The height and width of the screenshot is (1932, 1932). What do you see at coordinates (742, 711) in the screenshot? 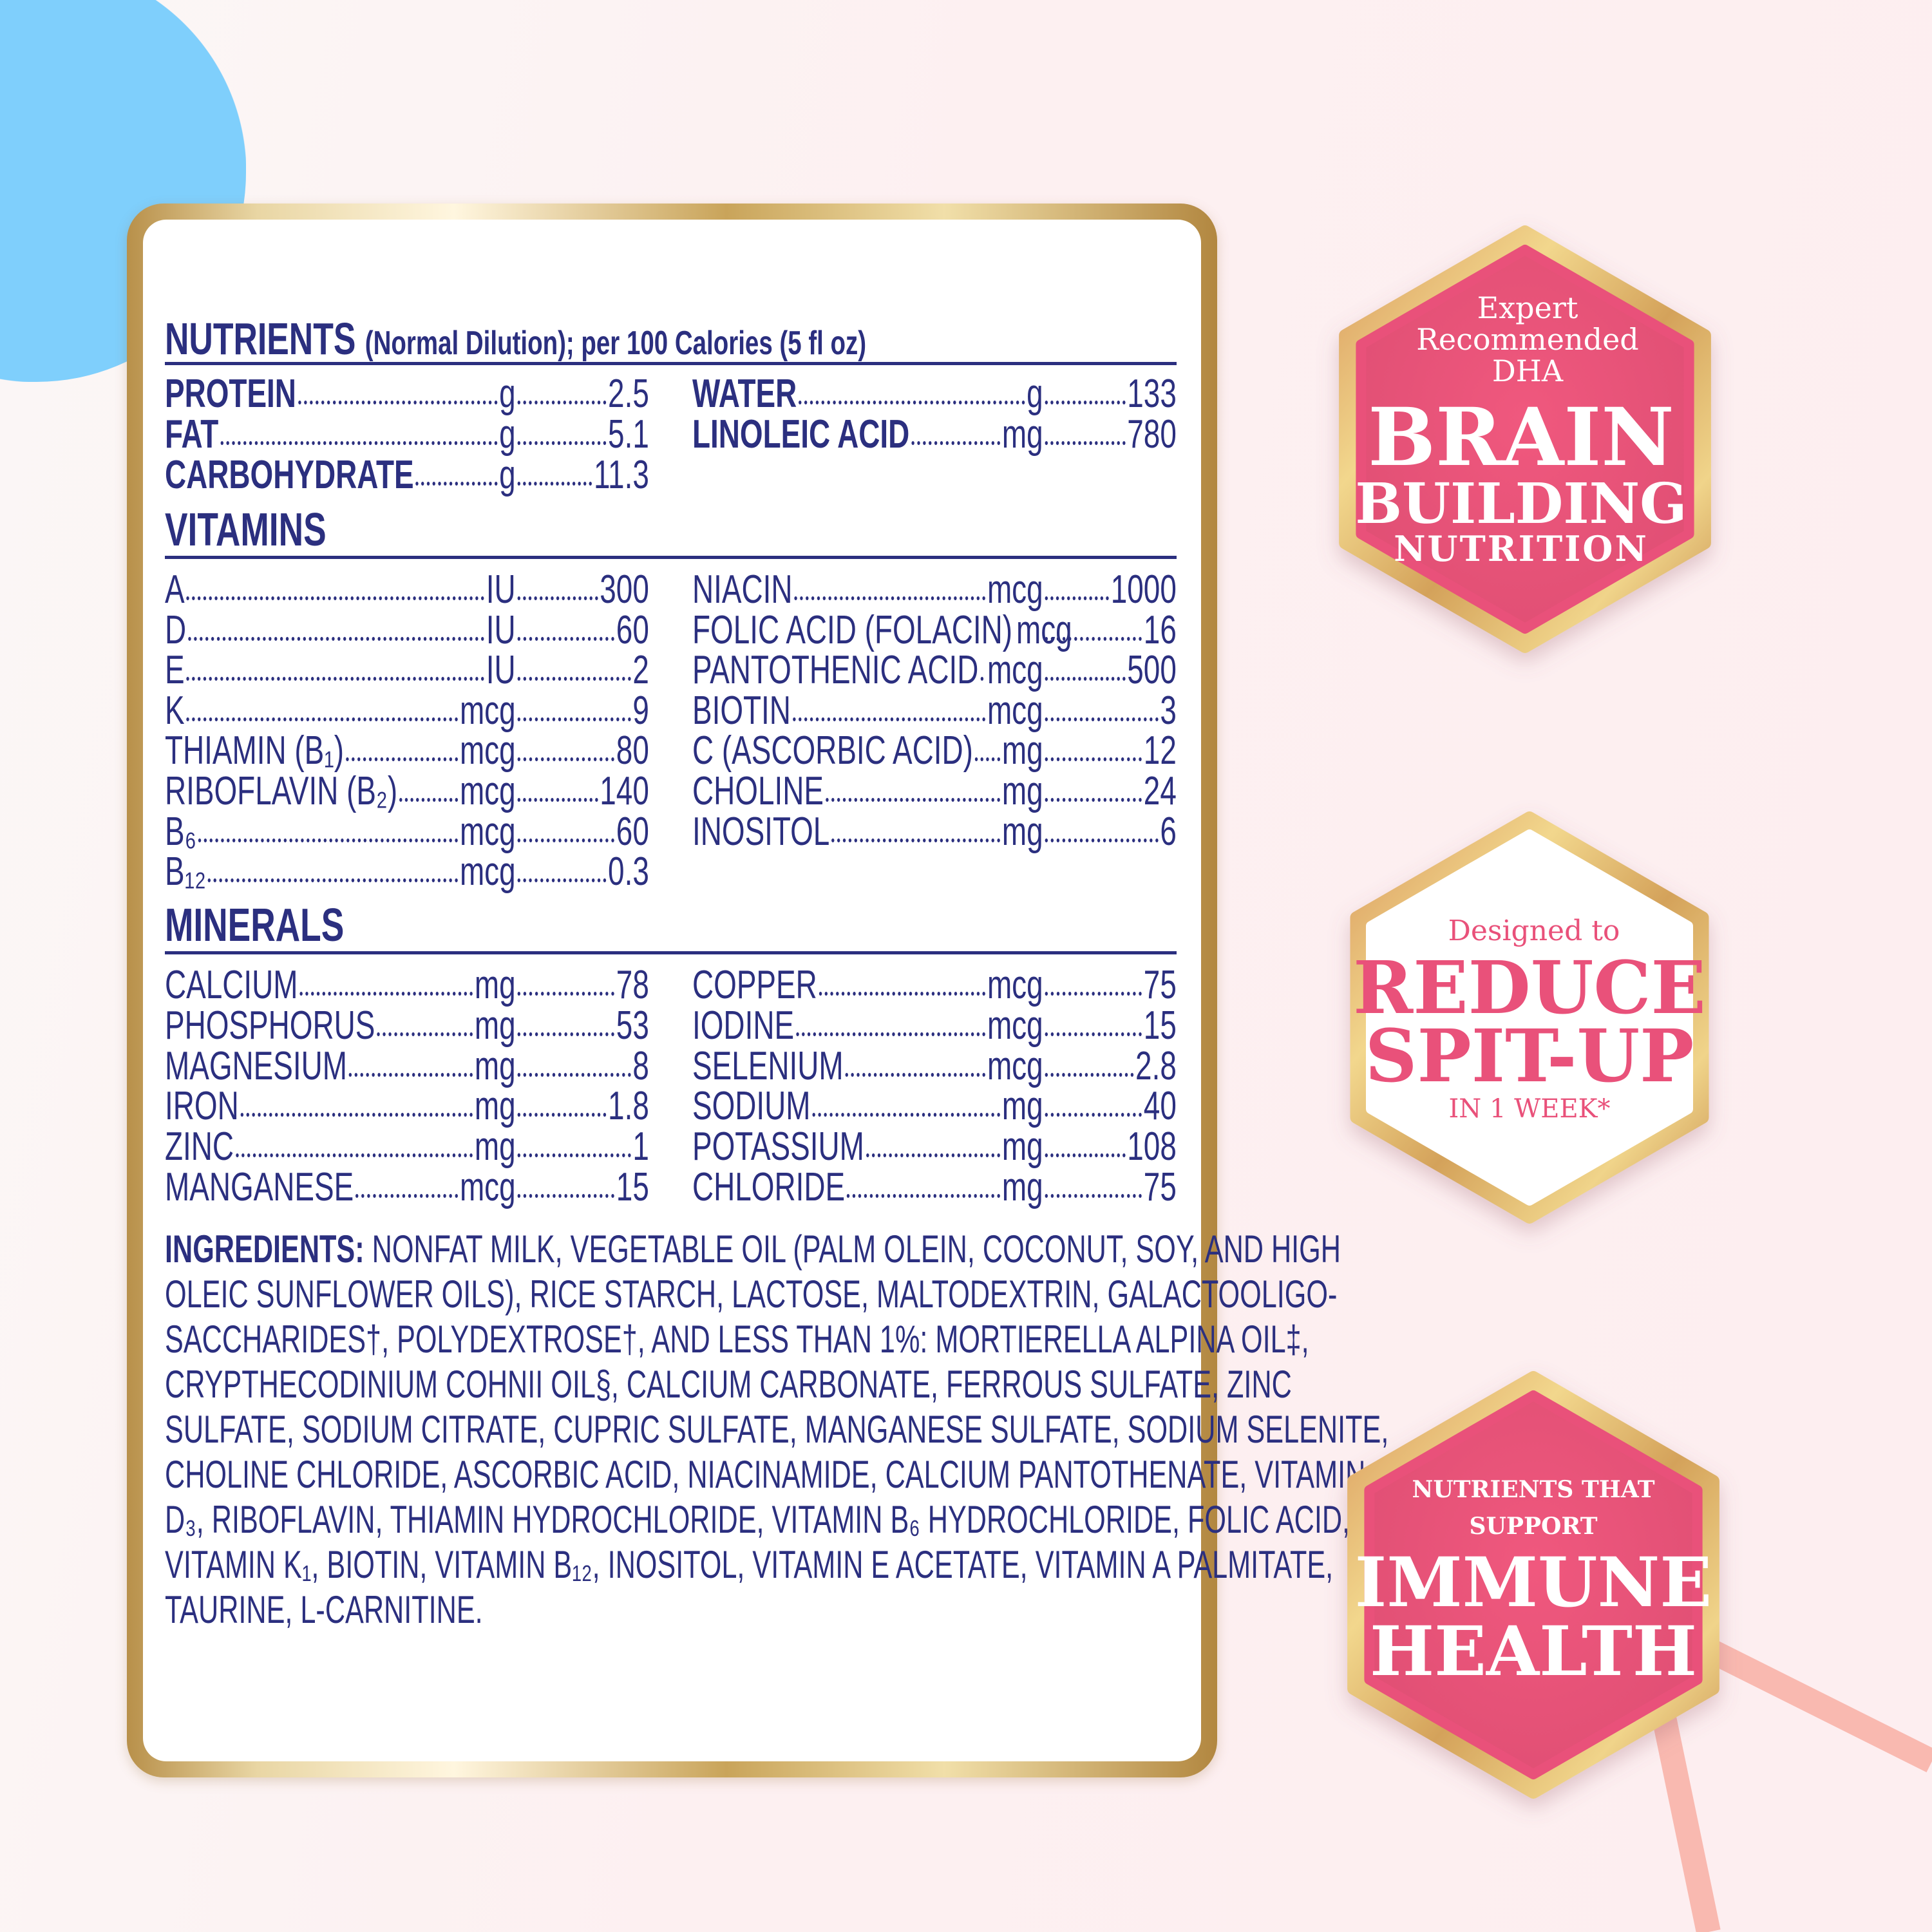
I see `nutrient-label: BIOTIN` at bounding box center [742, 711].